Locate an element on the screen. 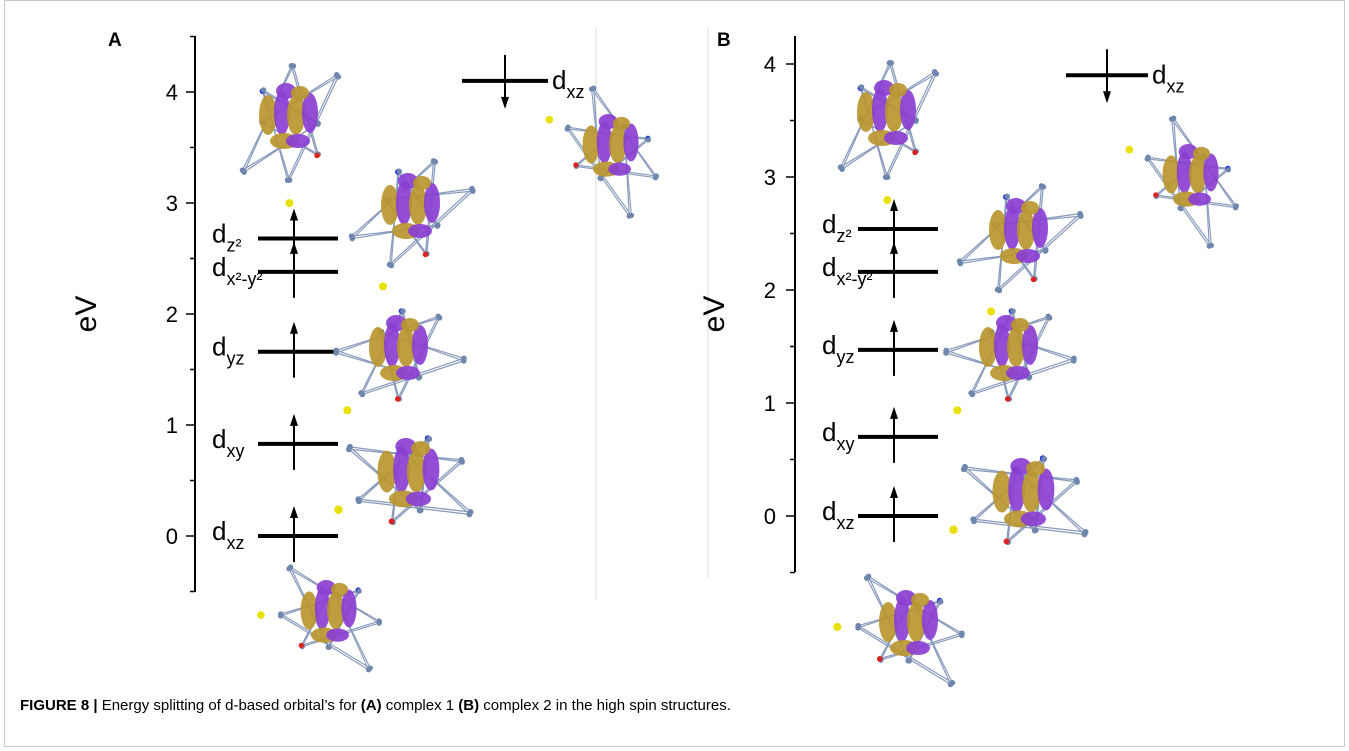 The width and height of the screenshot is (1349, 751). caption-ref-a: (A) is located at coordinates (371, 705).